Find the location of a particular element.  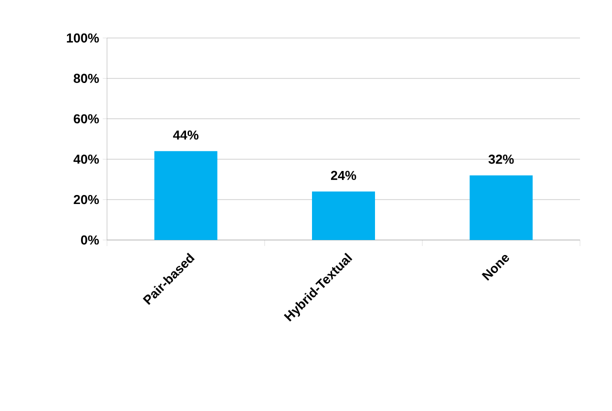

y-tick-label: 40% is located at coordinates (86, 159).